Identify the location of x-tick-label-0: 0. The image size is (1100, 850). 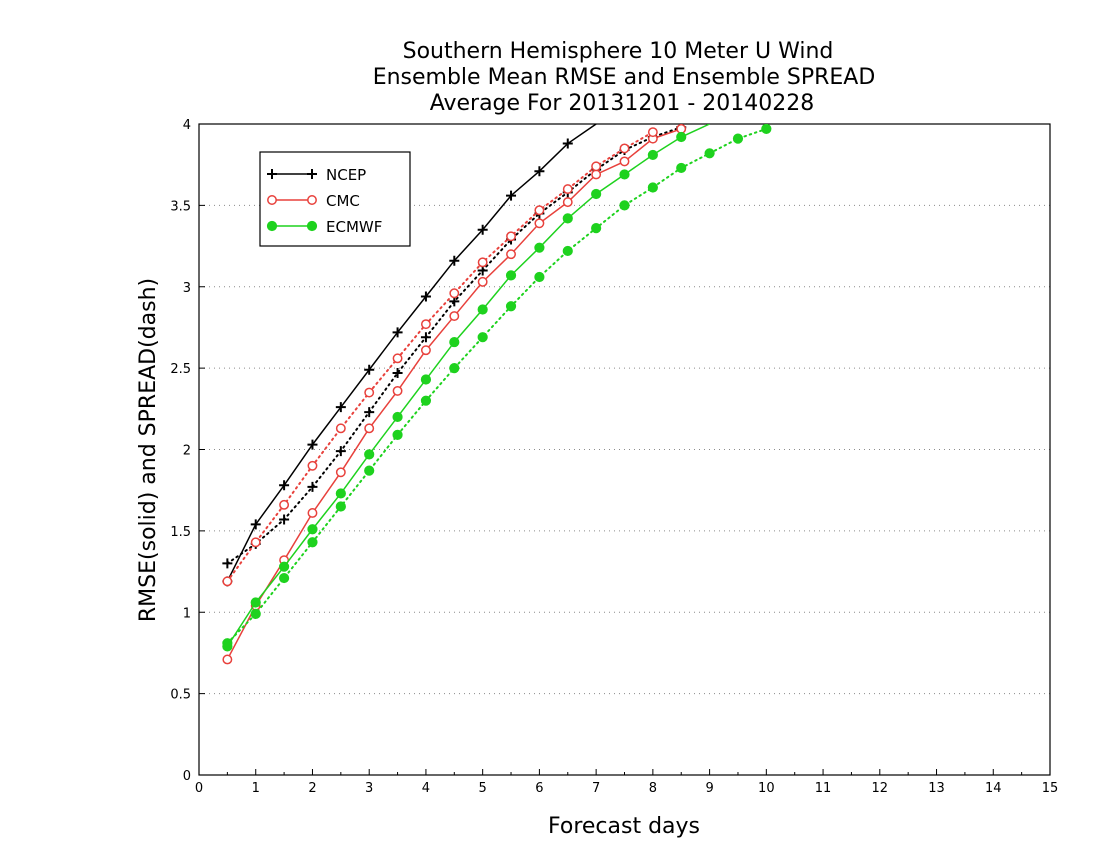
(199, 788).